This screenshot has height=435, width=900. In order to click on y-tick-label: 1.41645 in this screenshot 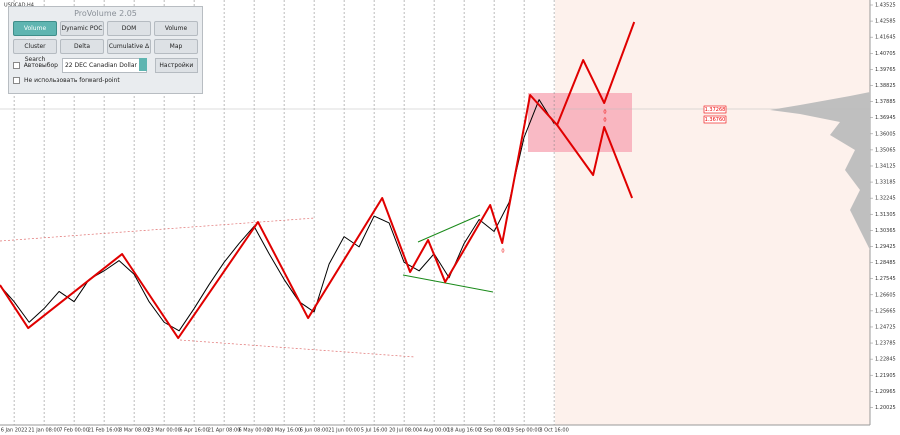, I will do `click(885, 38)`.